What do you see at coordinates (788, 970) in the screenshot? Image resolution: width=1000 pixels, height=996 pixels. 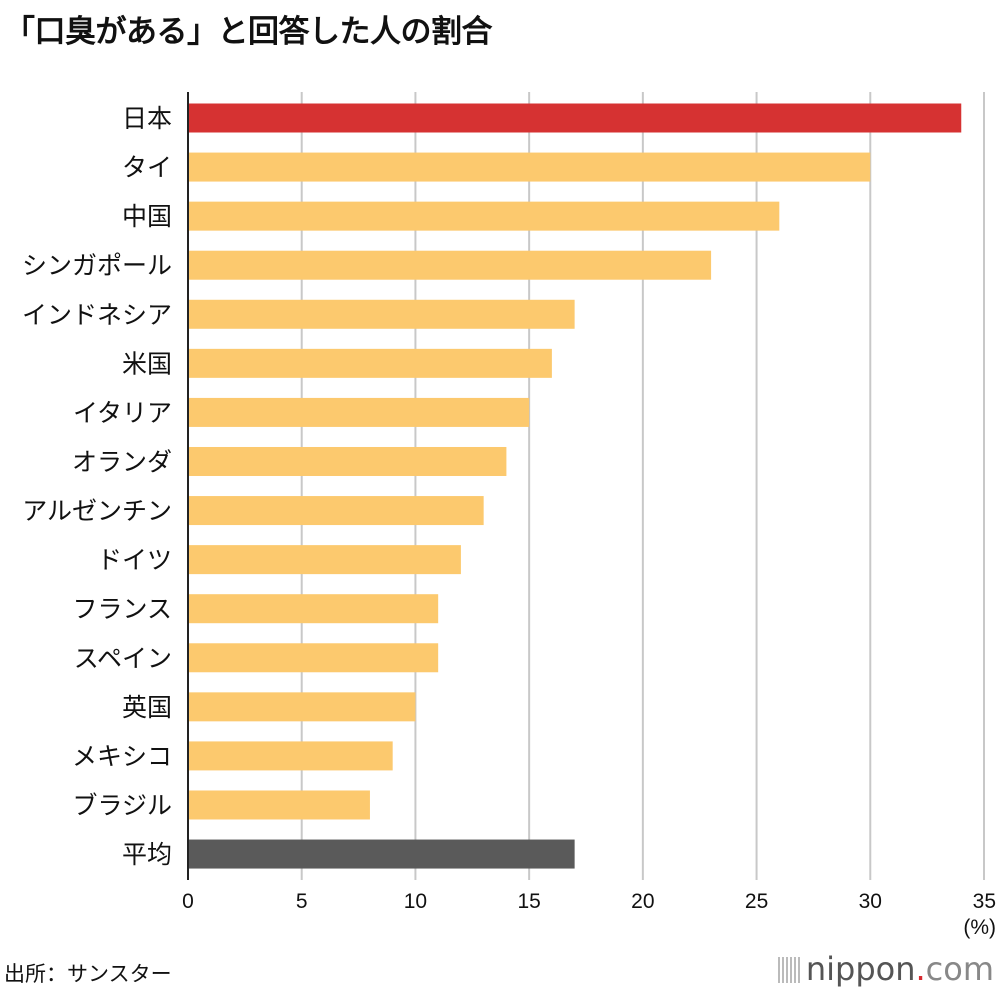 I see `logo-bars-icon` at bounding box center [788, 970].